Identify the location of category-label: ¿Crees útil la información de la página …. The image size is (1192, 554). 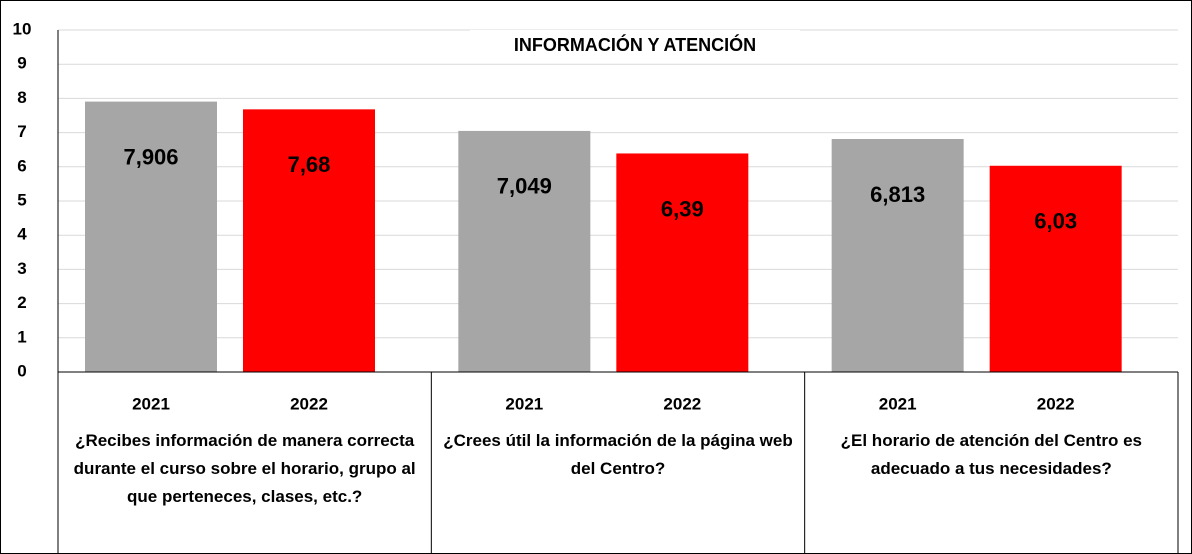
(618, 454).